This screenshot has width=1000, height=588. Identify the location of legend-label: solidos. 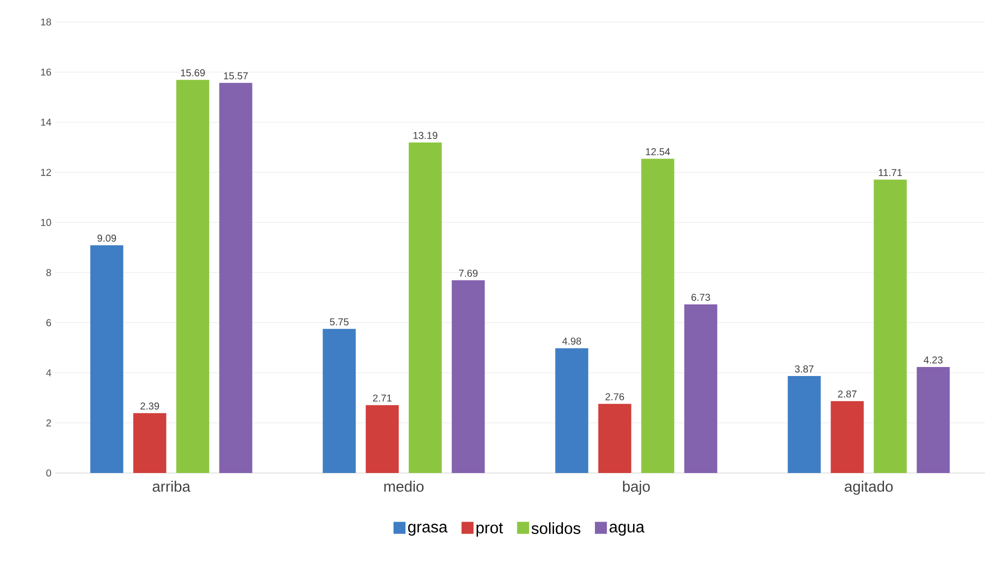
(556, 528).